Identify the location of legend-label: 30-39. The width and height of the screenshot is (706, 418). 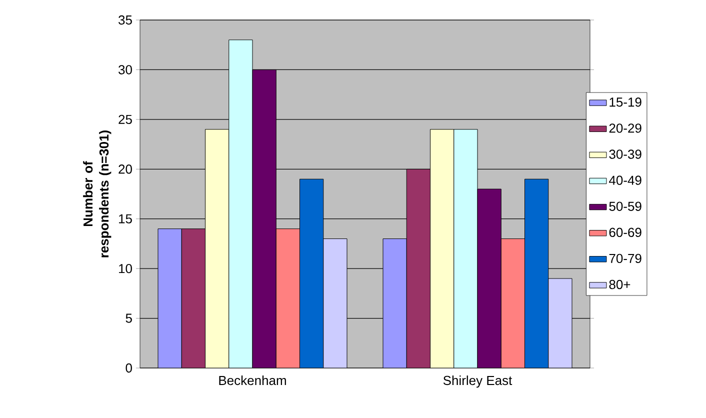
(625, 154).